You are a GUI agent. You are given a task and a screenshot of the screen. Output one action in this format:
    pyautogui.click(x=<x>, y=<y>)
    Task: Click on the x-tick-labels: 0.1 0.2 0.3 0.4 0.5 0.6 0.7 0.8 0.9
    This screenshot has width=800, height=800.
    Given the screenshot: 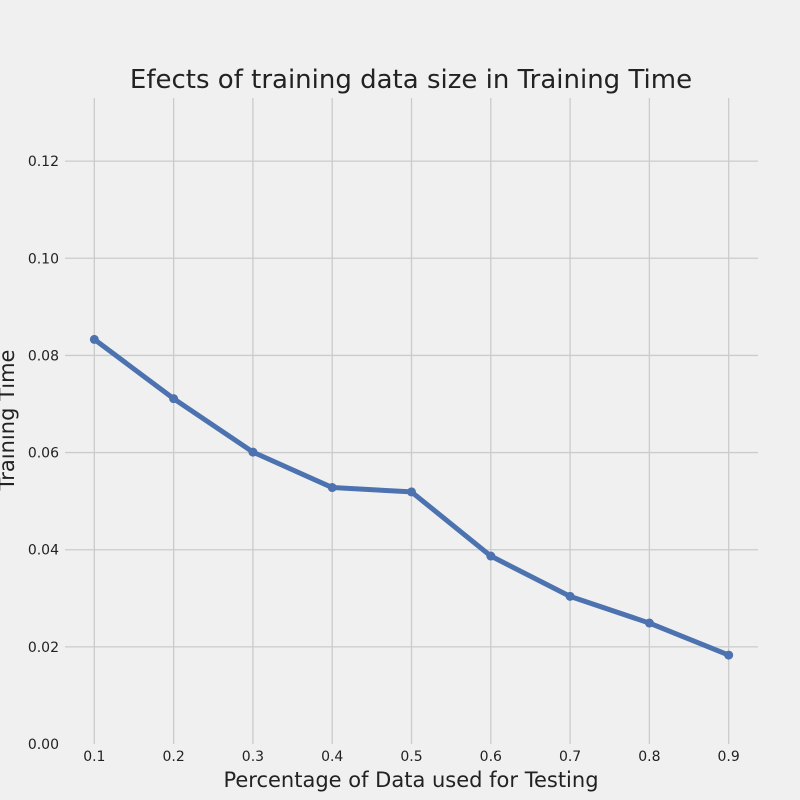 What is the action you would take?
    pyautogui.click(x=411, y=757)
    